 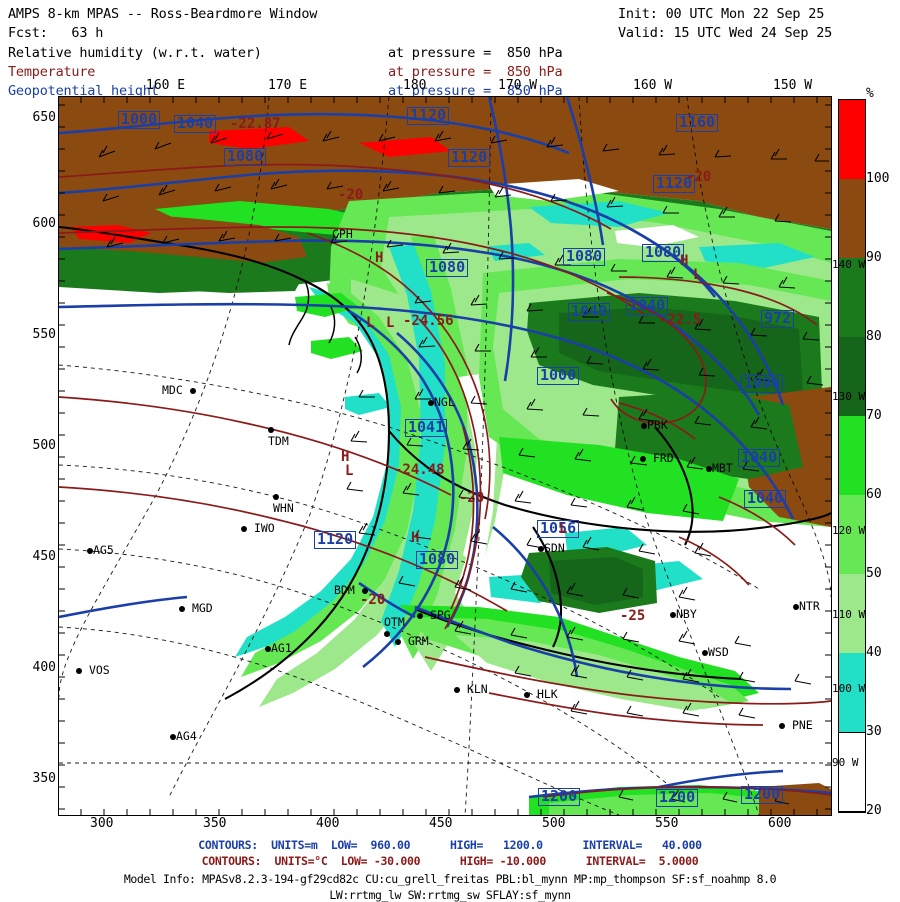 What do you see at coordinates (415, 85) in the screenshot?
I see `lon-tick-2: 180` at bounding box center [415, 85].